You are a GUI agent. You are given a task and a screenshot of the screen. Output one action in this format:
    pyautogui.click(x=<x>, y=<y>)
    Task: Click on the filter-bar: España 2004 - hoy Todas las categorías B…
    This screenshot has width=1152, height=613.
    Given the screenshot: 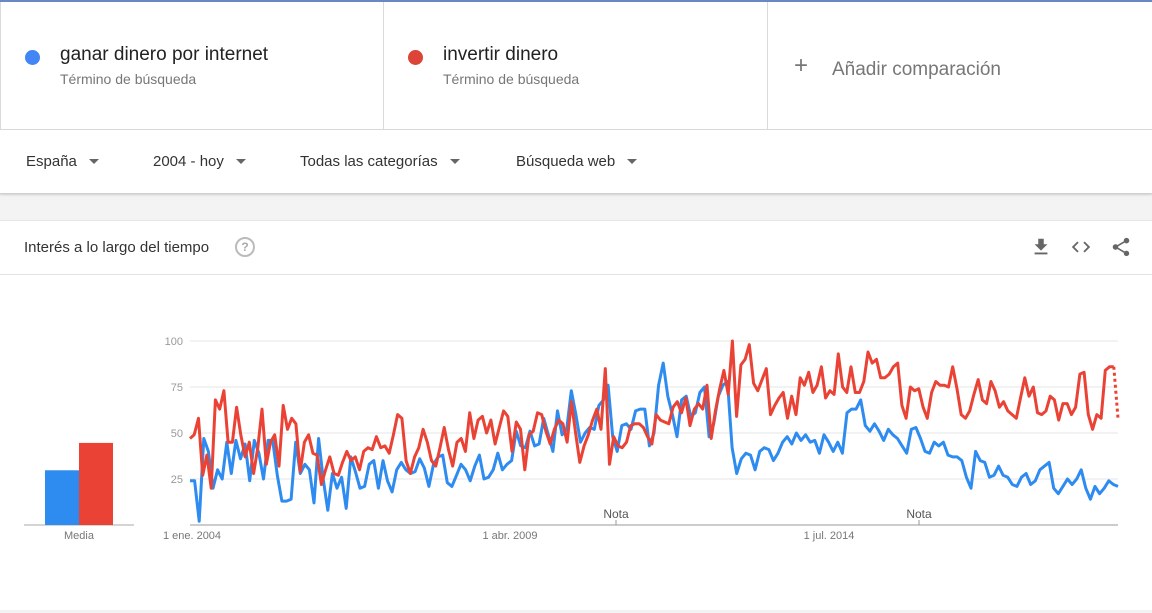 What is the action you would take?
    pyautogui.click(x=576, y=162)
    